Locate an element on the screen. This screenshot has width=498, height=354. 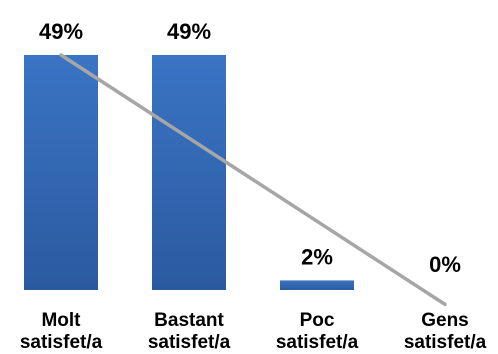
category-label-0-line-1: satisfet/a is located at coordinates (61, 342).